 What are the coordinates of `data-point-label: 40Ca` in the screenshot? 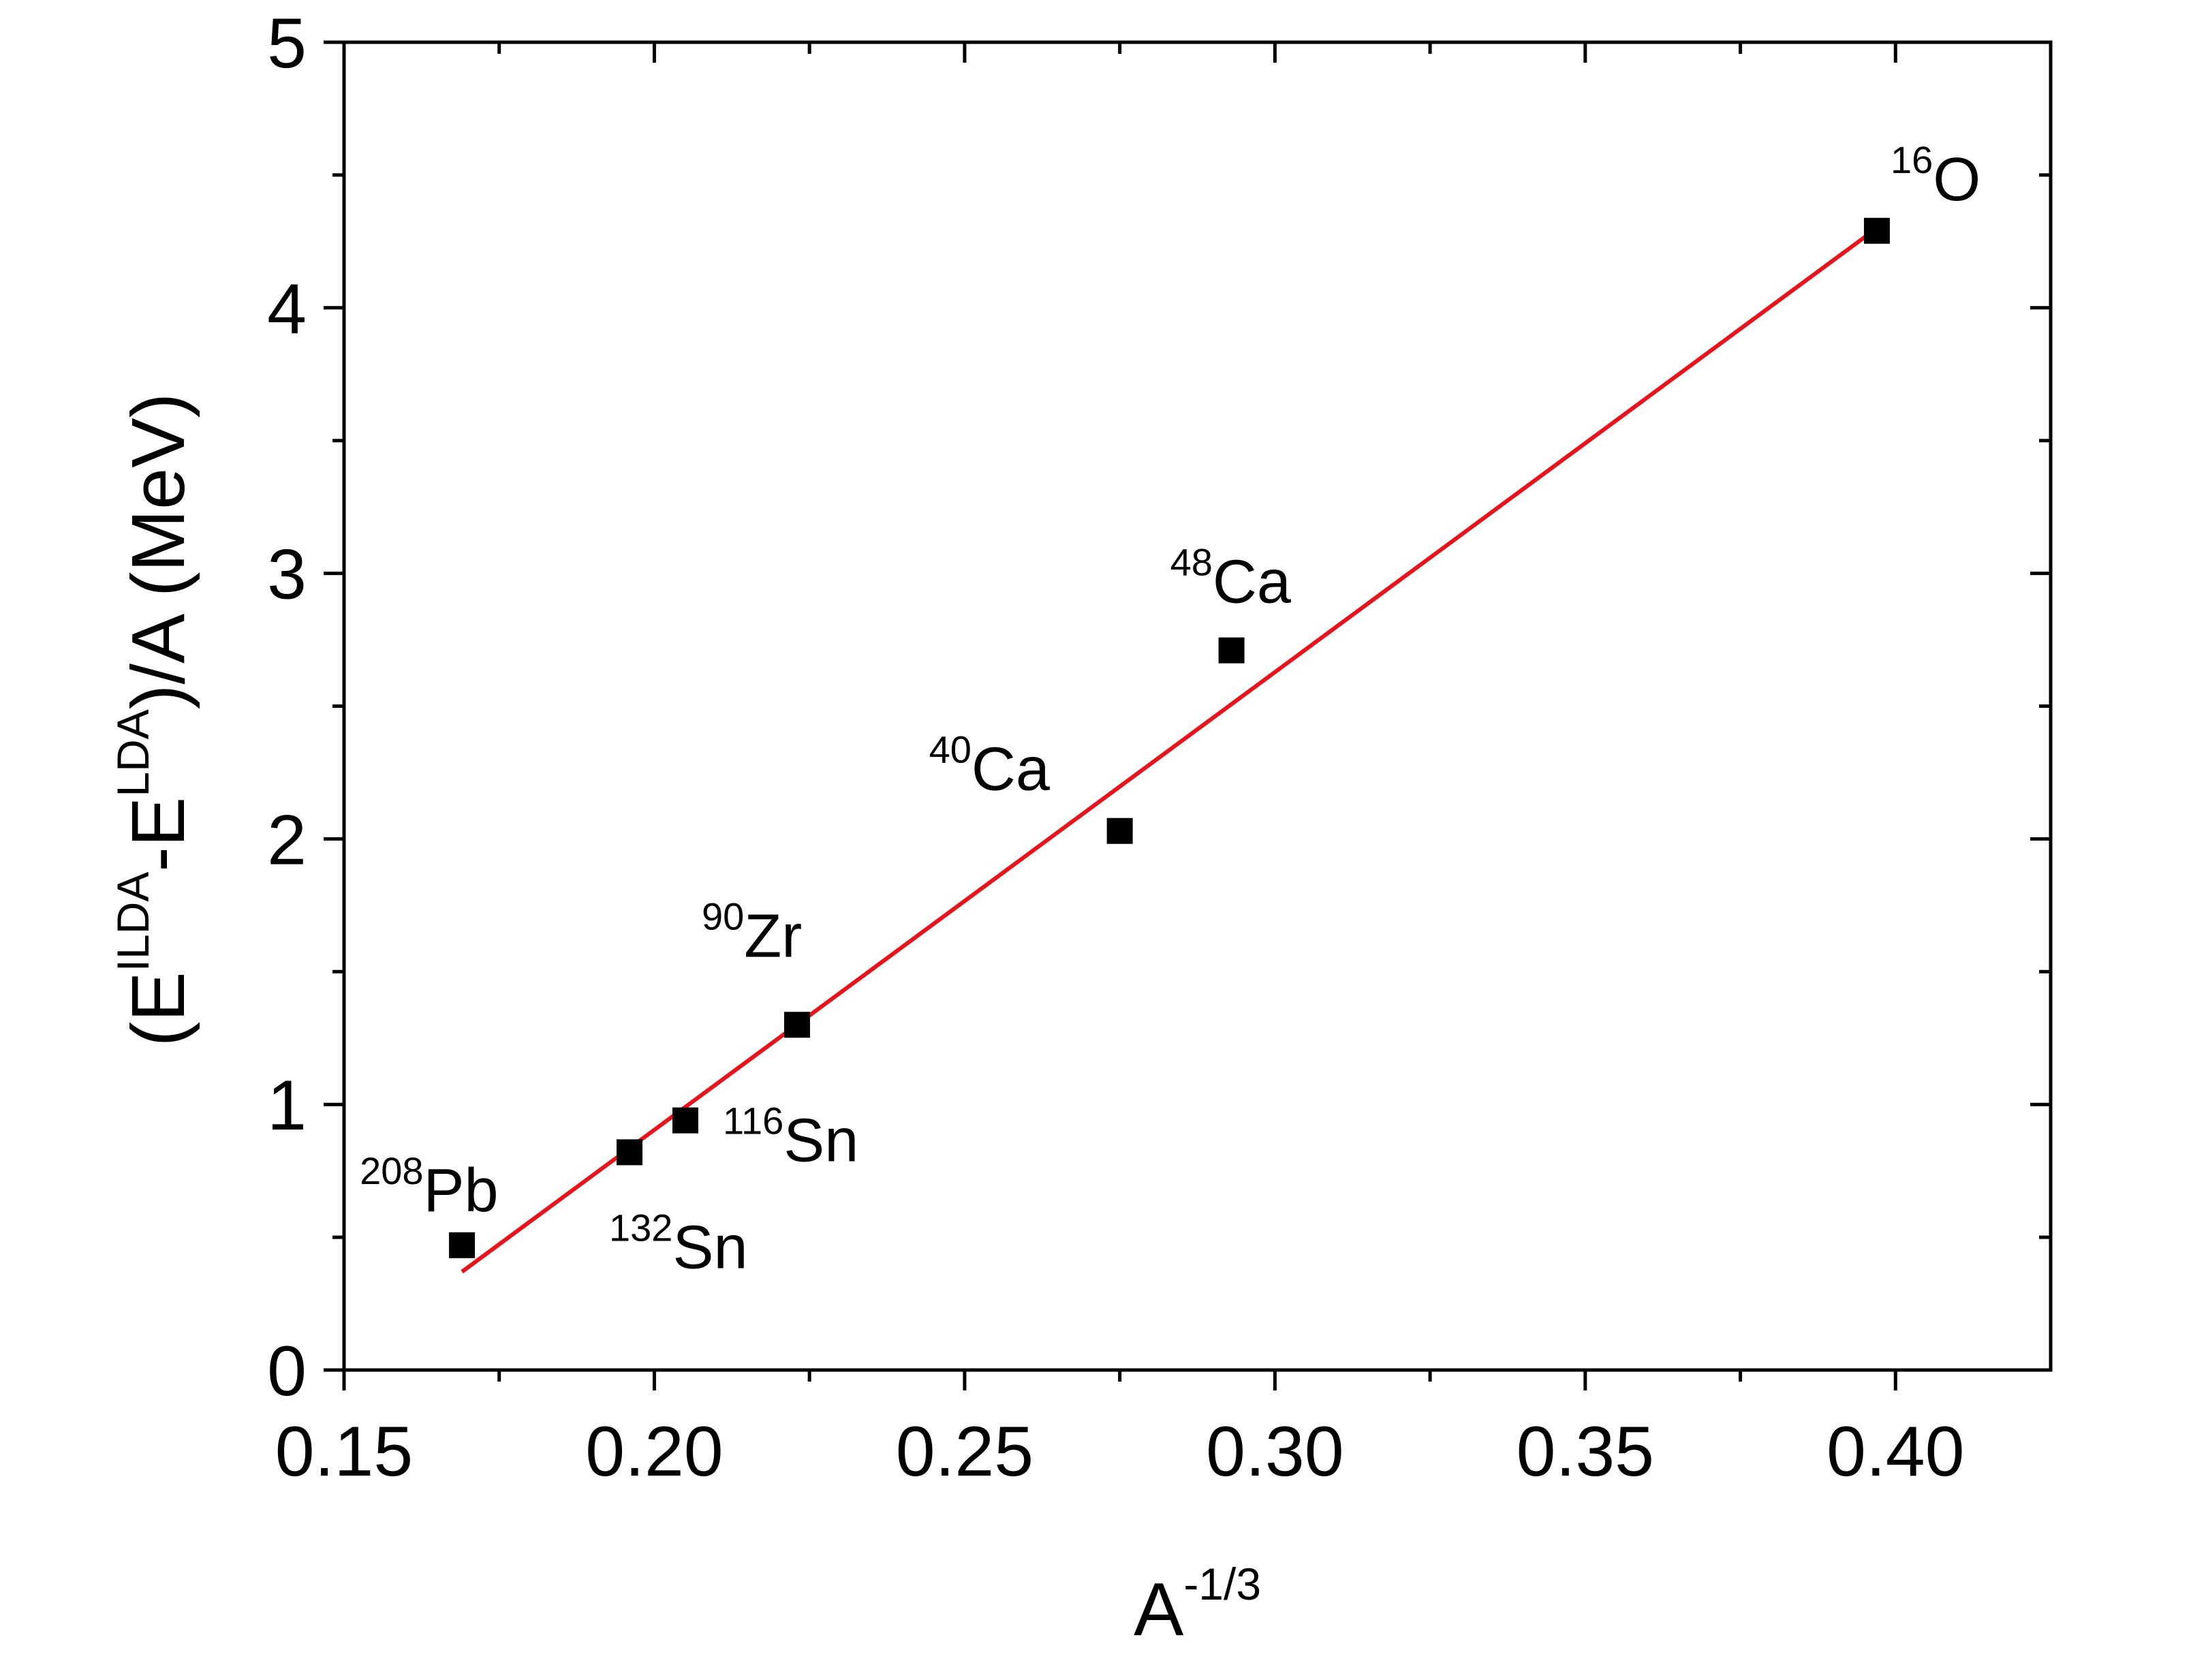 It's located at (990, 766).